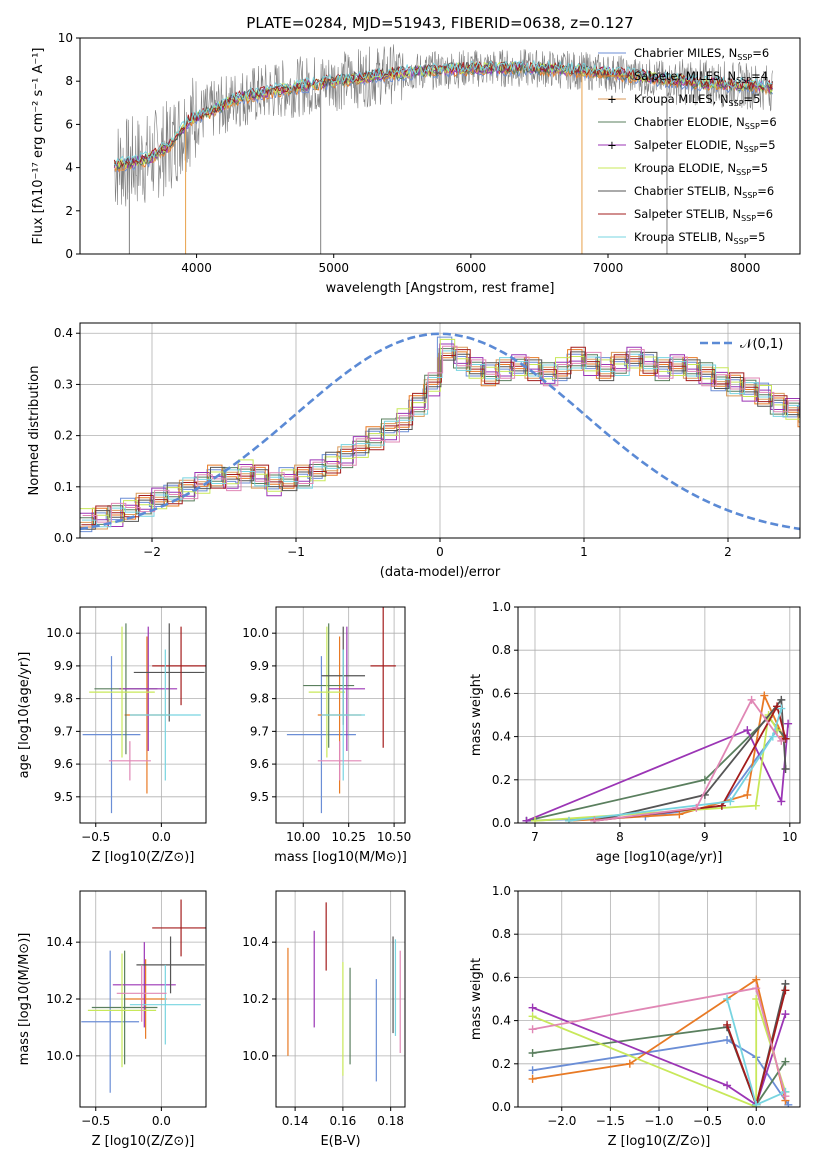 Image resolution: width=819 pixels, height=1170 pixels. I want to click on y-tick-label: 10.4, so click(255, 942).